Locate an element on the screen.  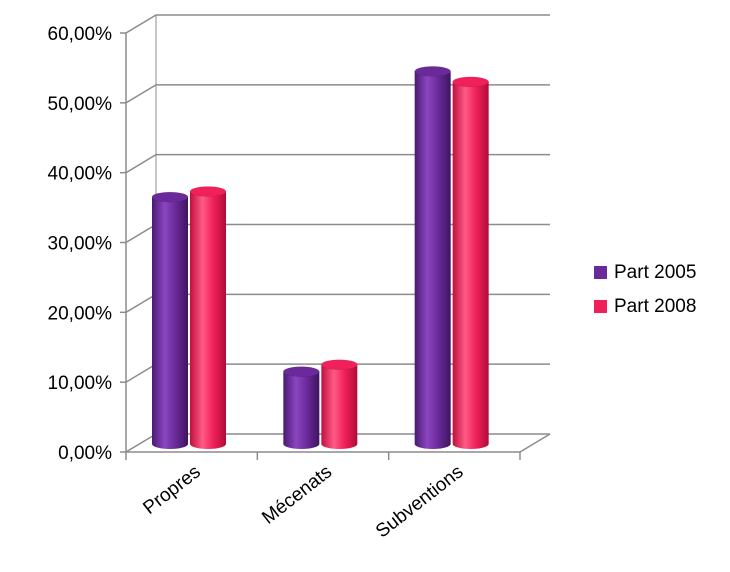
bar-propres-part-2008 is located at coordinates (208, 317).